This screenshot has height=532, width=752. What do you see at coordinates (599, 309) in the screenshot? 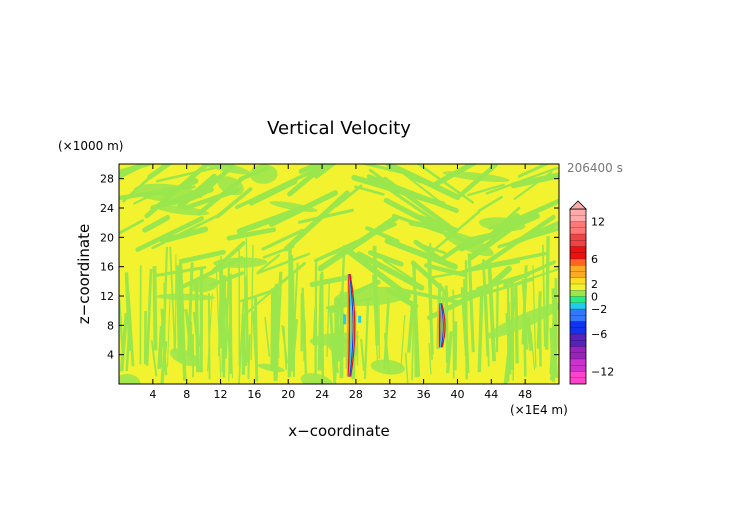
I see `colorbar-label: −2` at bounding box center [599, 309].